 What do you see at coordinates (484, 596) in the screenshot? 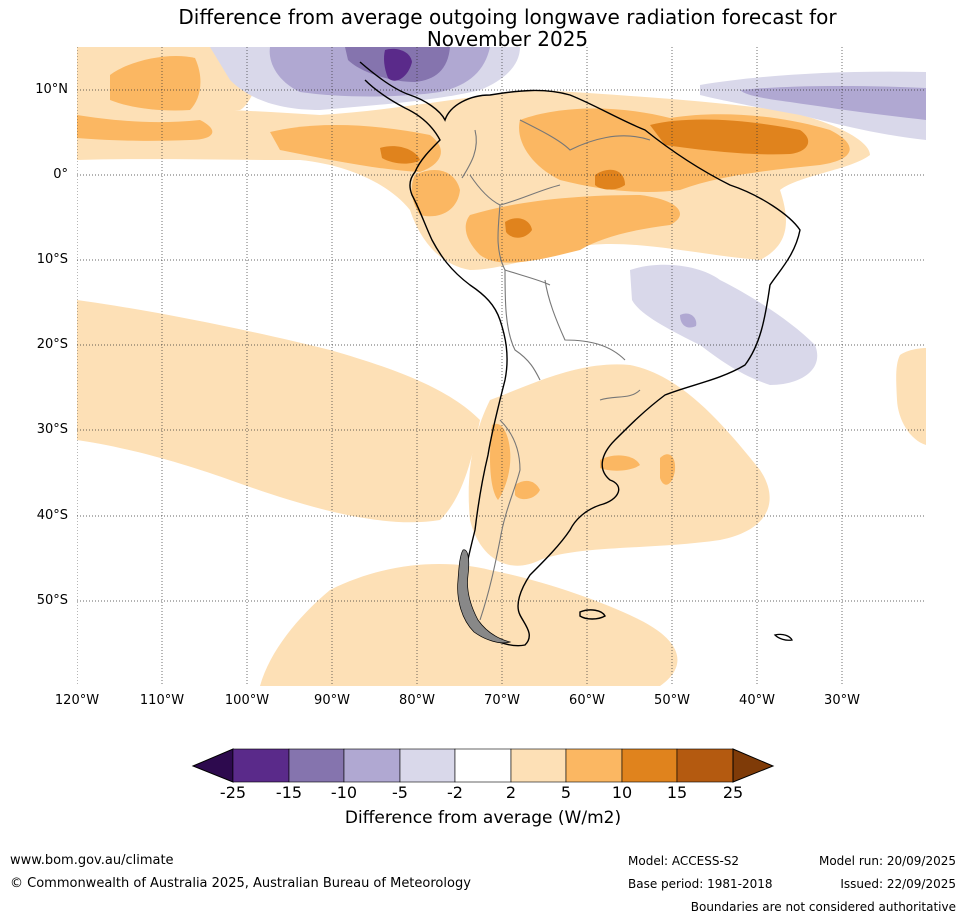
I see `chile-fjords` at bounding box center [484, 596].